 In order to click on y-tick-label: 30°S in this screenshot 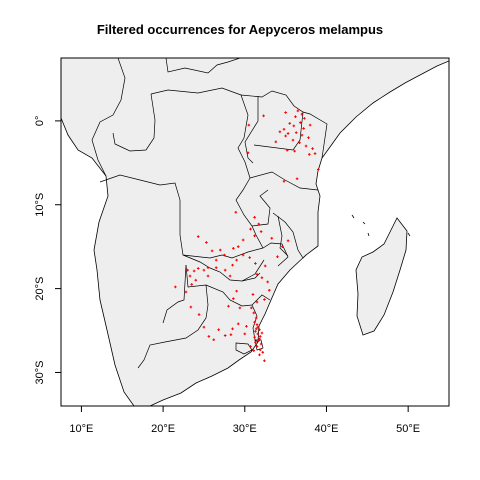, I will do `click(40, 372)`.